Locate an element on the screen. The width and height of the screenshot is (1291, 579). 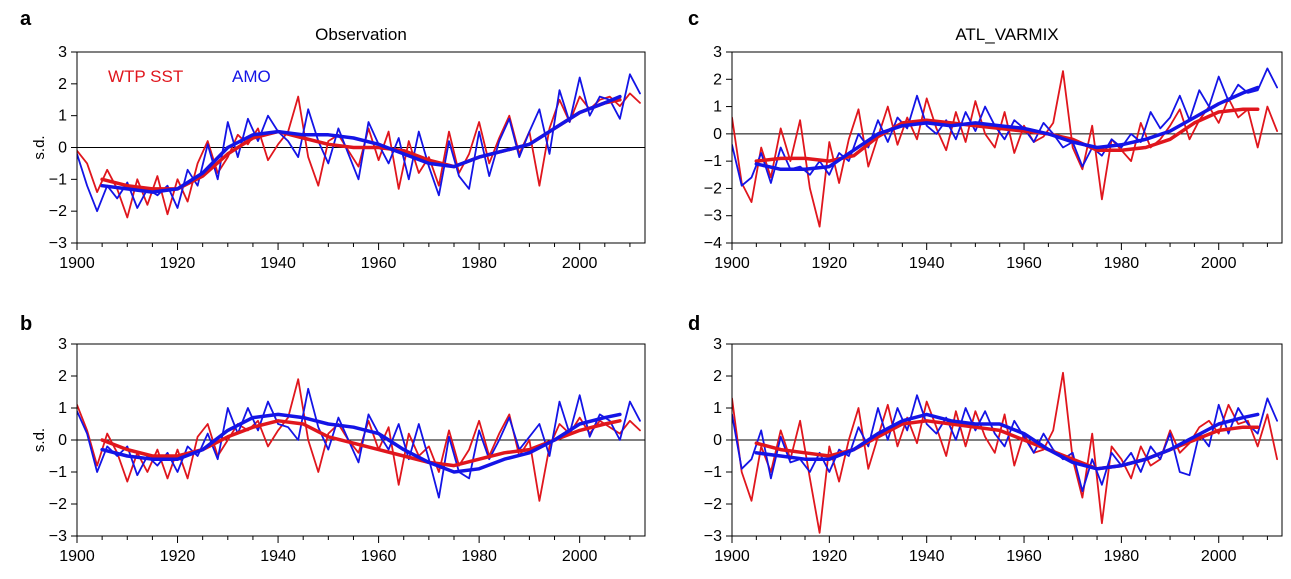
panel-letter: d is located at coordinates (694, 324).